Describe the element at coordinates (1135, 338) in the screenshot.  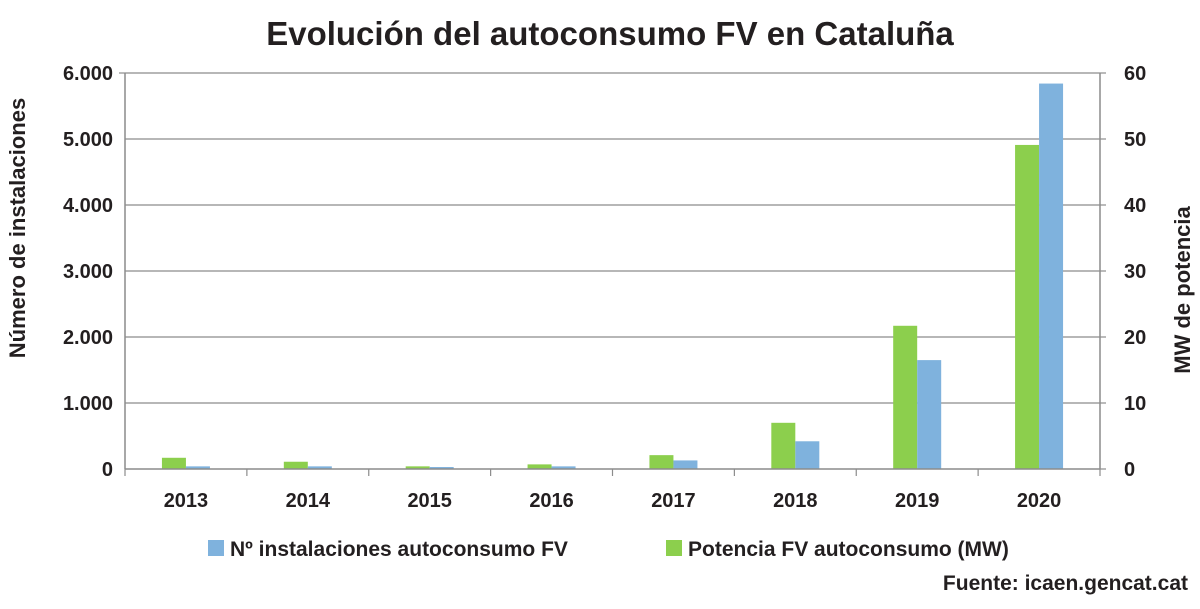
I see `right-tick-label: 20` at that location.